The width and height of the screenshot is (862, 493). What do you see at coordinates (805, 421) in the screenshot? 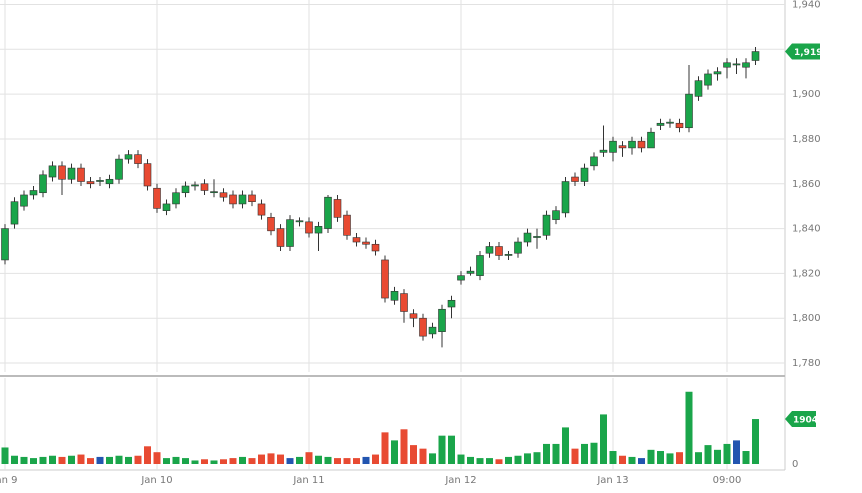
I see `volume-badge-label: 1904` at bounding box center [805, 421].